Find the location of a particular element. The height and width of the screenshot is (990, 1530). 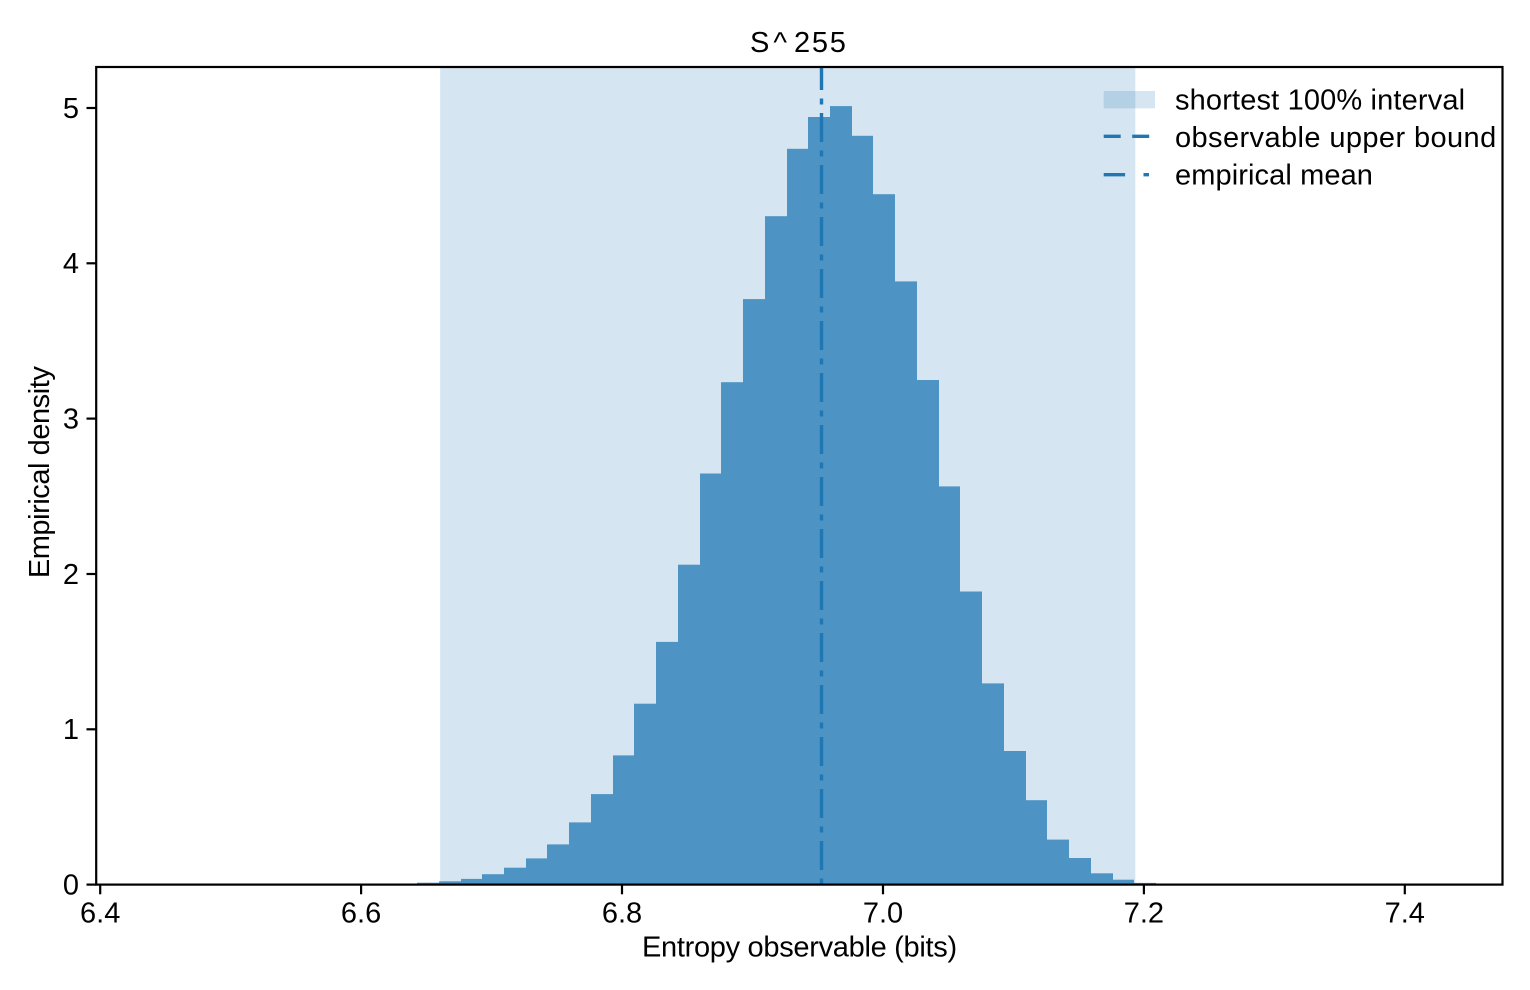

svg-text: 7.2 is located at coordinates (1144, 913).